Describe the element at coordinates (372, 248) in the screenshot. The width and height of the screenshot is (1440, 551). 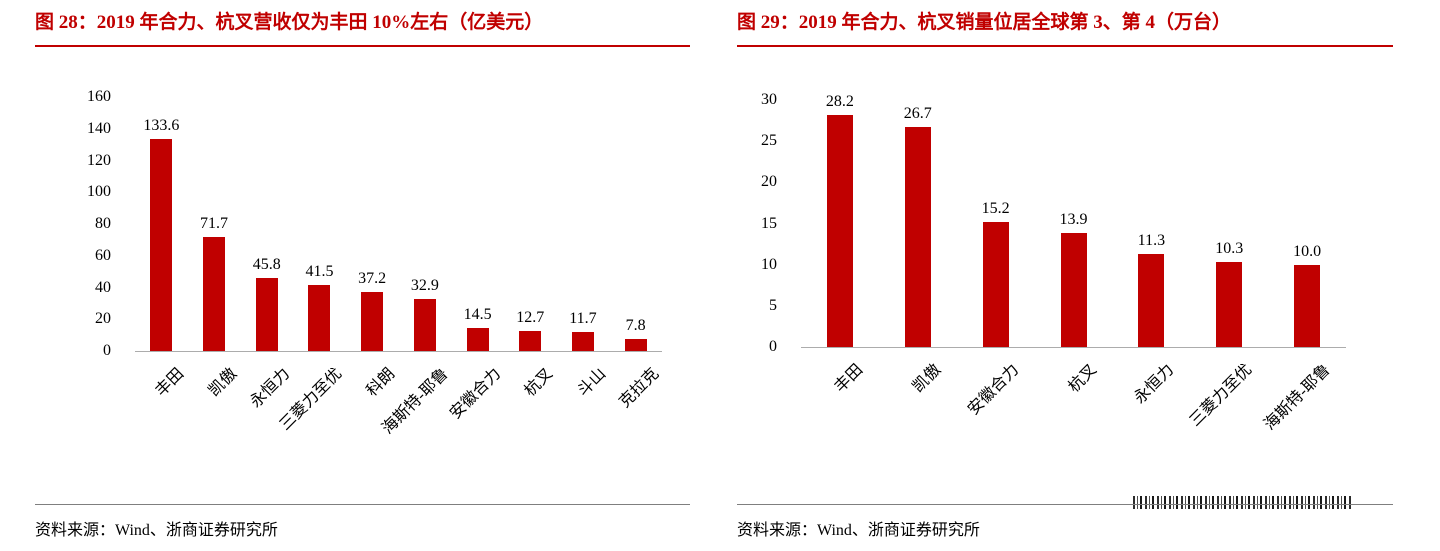
I see `bar-group: 37.2 科朗` at that location.